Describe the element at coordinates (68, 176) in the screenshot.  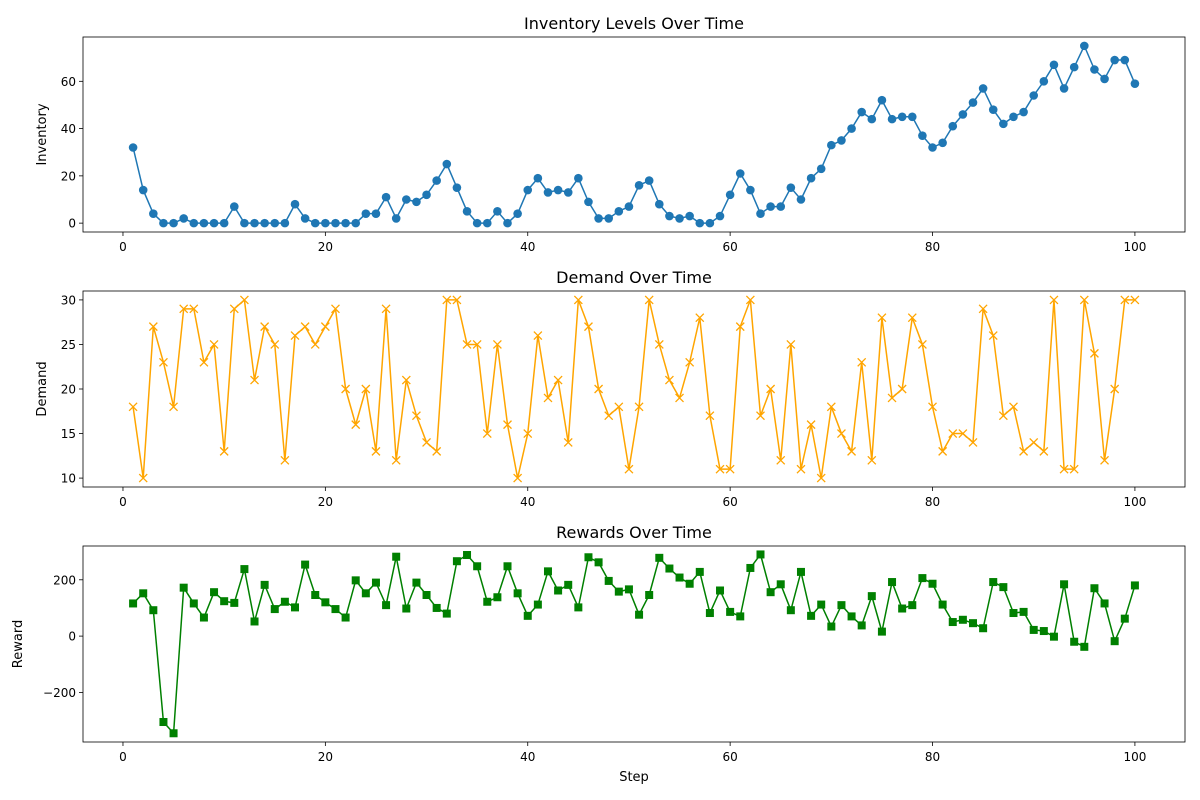
I see `y-tick-label: 20` at that location.